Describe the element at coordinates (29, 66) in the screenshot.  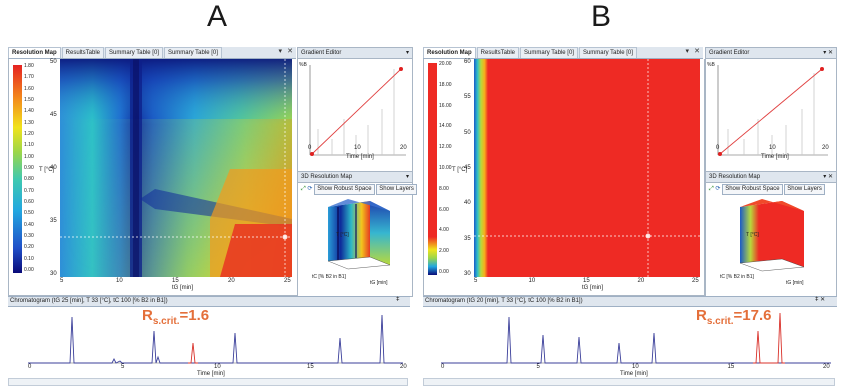
I see `tick-label: 1.80` at that location.